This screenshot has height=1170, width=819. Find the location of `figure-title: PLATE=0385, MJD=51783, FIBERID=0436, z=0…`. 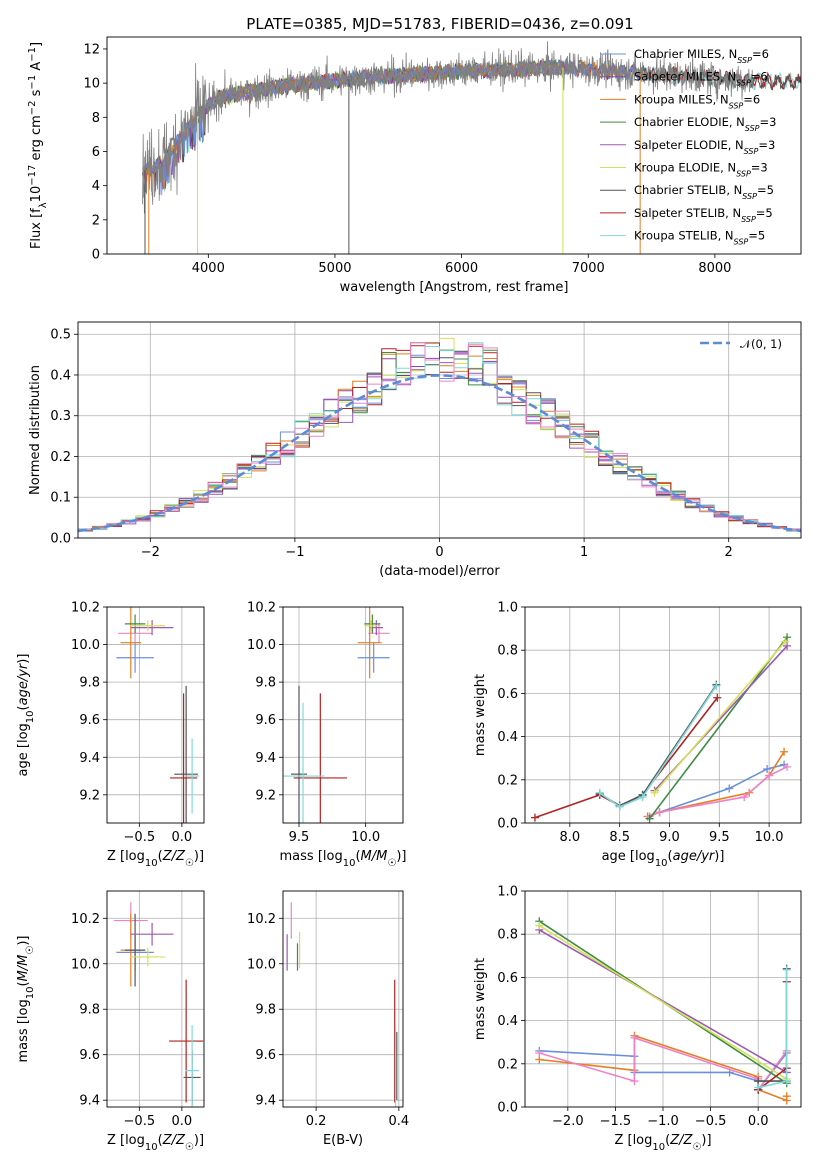

figure-title: PLATE=0385, MJD=51783, FIBERID=0436, z=0… is located at coordinates (439, 24).